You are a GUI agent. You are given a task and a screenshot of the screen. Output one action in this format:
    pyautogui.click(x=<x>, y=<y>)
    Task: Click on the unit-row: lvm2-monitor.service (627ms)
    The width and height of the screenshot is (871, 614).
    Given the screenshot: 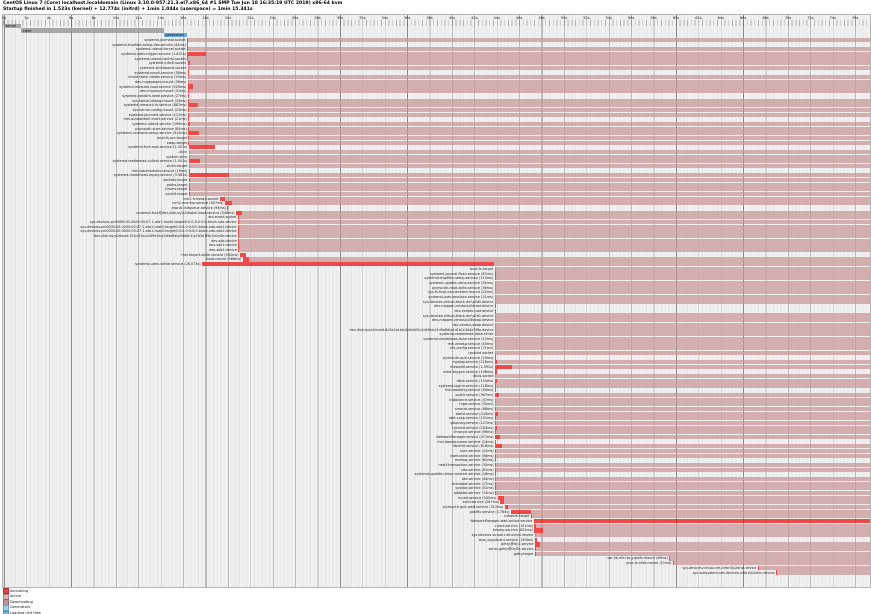 What is the action you would take?
    pyautogui.click(x=436, y=203)
    